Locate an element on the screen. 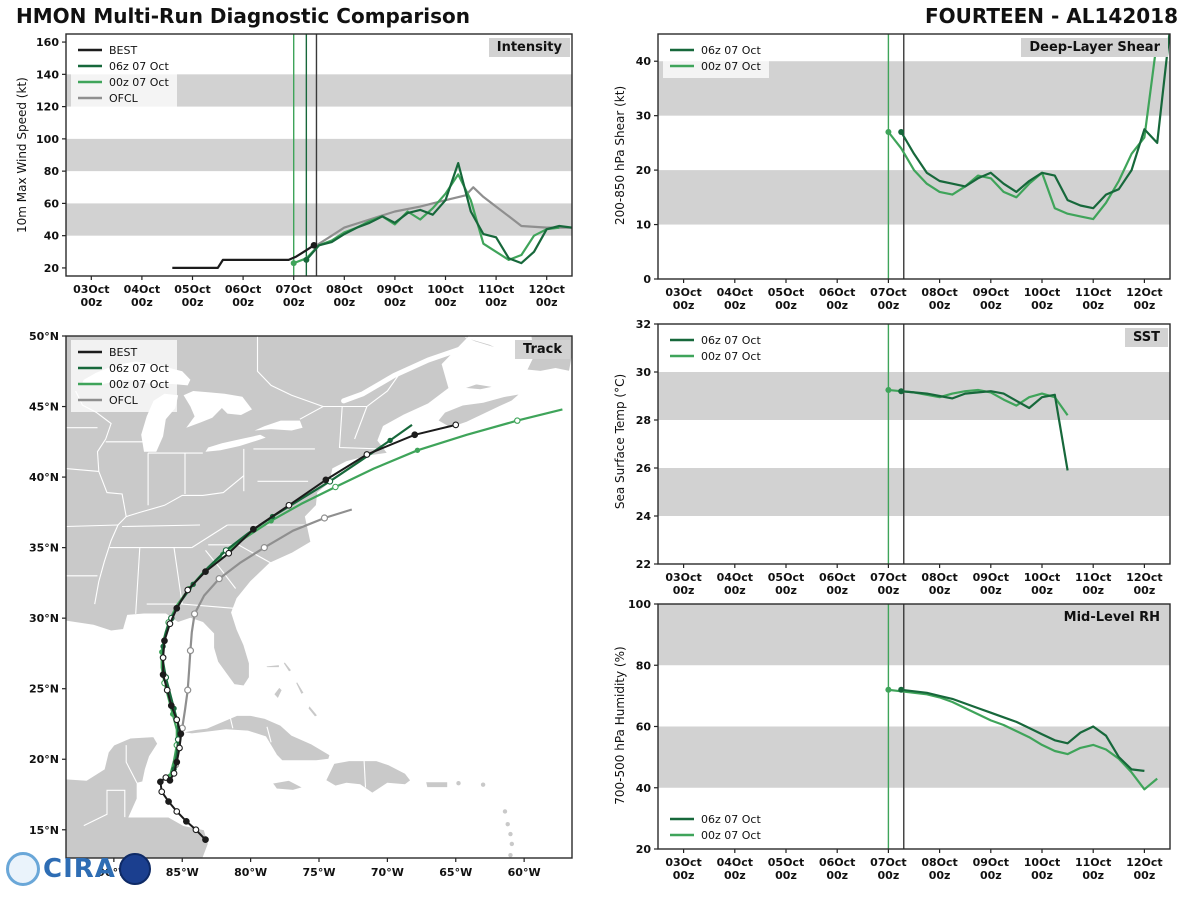 The height and width of the screenshot is (900, 1200). cira-logo-text: CIRA is located at coordinates (79, 869).